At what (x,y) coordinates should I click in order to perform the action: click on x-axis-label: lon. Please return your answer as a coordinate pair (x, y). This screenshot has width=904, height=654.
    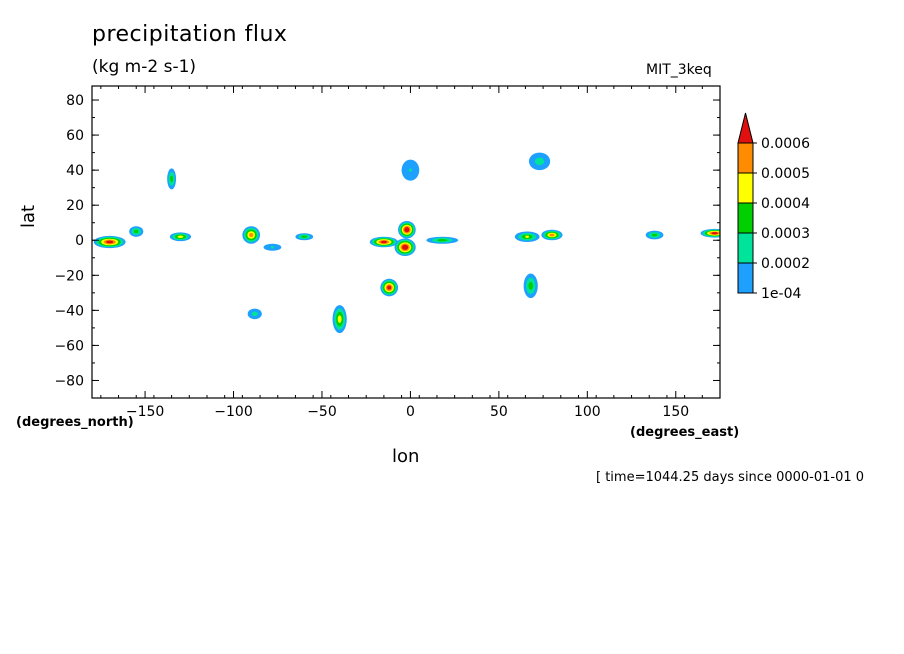
    Looking at the image, I should click on (406, 456).